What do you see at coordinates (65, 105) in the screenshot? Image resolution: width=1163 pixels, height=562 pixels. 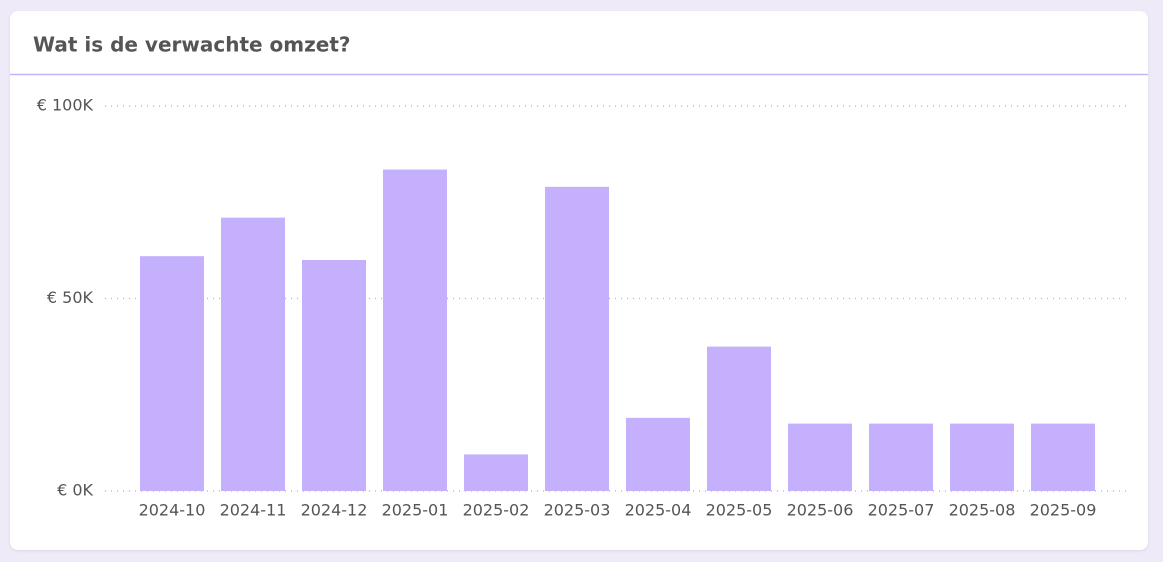 I see `y-tick-label: € 100K` at bounding box center [65, 105].